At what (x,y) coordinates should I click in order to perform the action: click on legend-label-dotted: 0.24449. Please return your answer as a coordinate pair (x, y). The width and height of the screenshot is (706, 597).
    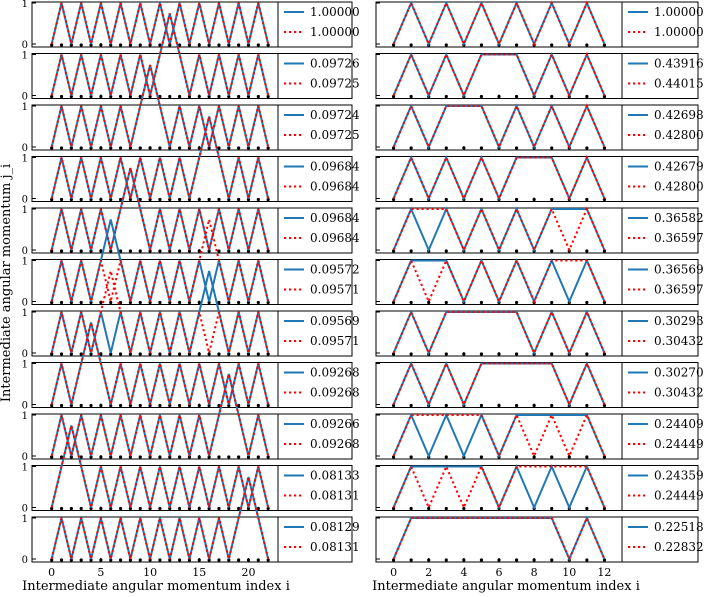
    Looking at the image, I should click on (679, 496).